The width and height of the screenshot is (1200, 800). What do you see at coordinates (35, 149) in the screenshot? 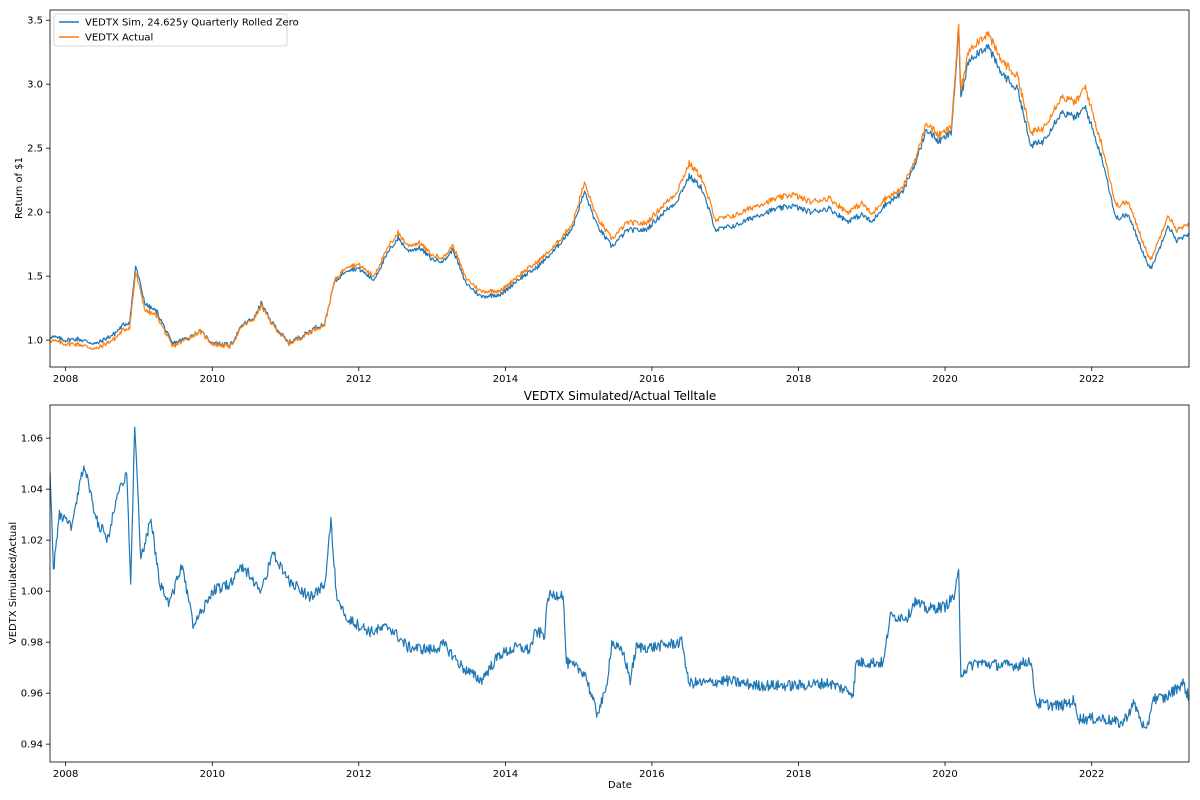
I see `y-tick-label: 2.5` at bounding box center [35, 149].